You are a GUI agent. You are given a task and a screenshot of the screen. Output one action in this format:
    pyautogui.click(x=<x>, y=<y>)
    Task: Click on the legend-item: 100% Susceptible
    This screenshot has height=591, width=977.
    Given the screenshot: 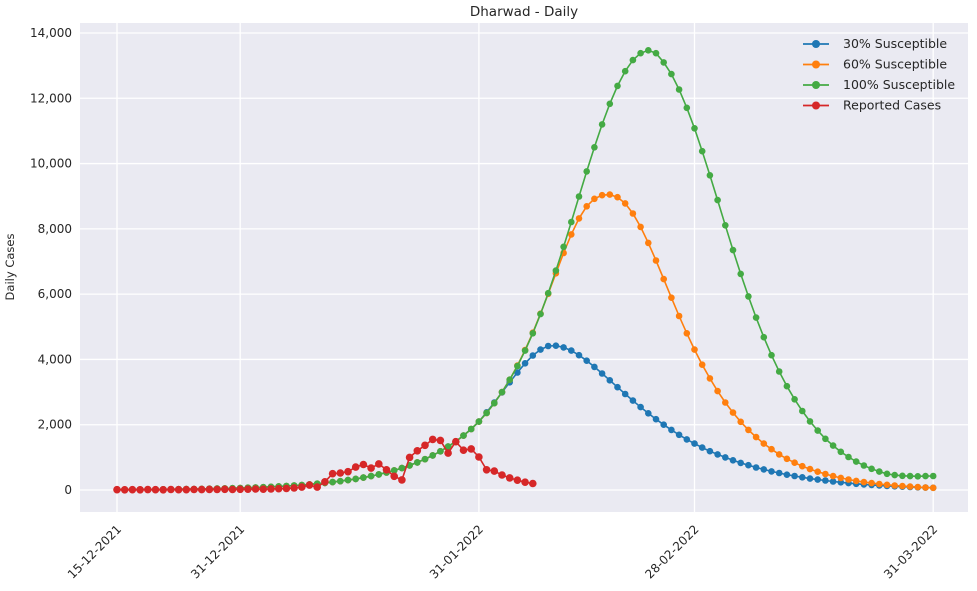 What is the action you would take?
    pyautogui.click(x=879, y=84)
    